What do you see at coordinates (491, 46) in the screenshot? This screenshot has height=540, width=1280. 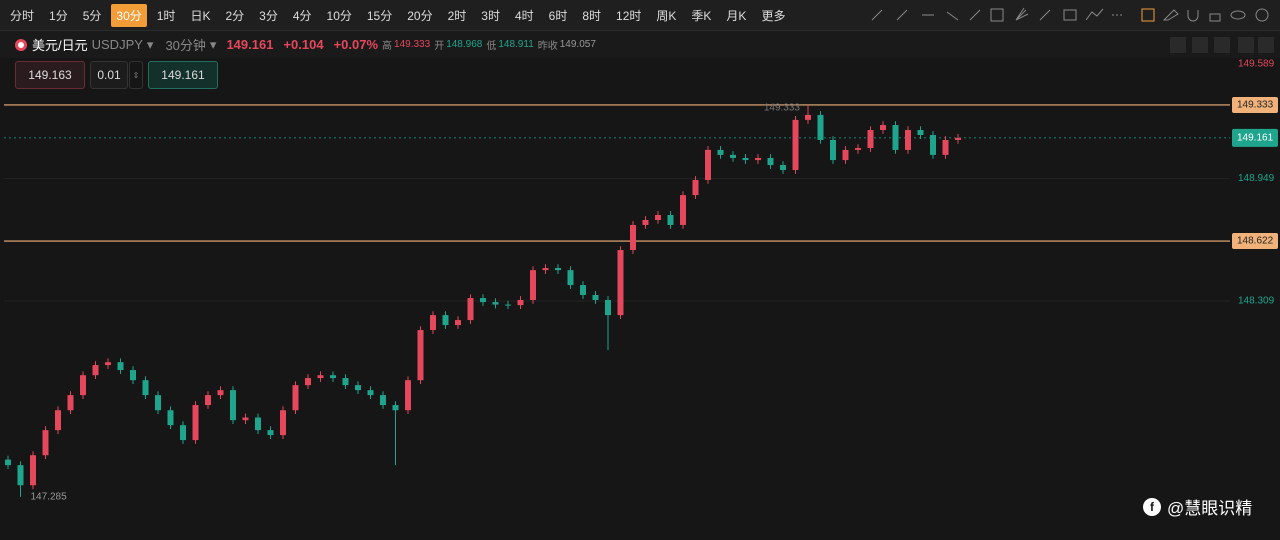 I see `stat-label: 低` at bounding box center [491, 46].